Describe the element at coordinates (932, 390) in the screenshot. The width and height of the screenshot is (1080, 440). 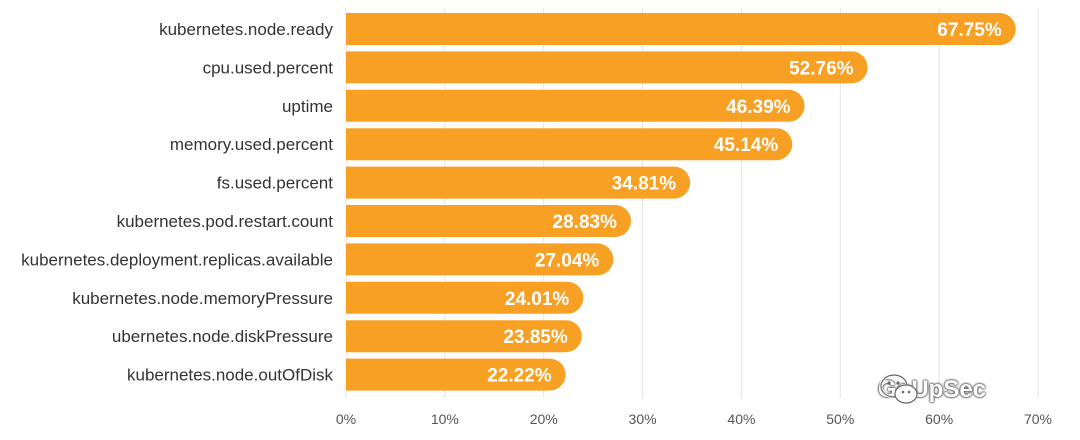
I see `watermark: GoUpSec` at that location.